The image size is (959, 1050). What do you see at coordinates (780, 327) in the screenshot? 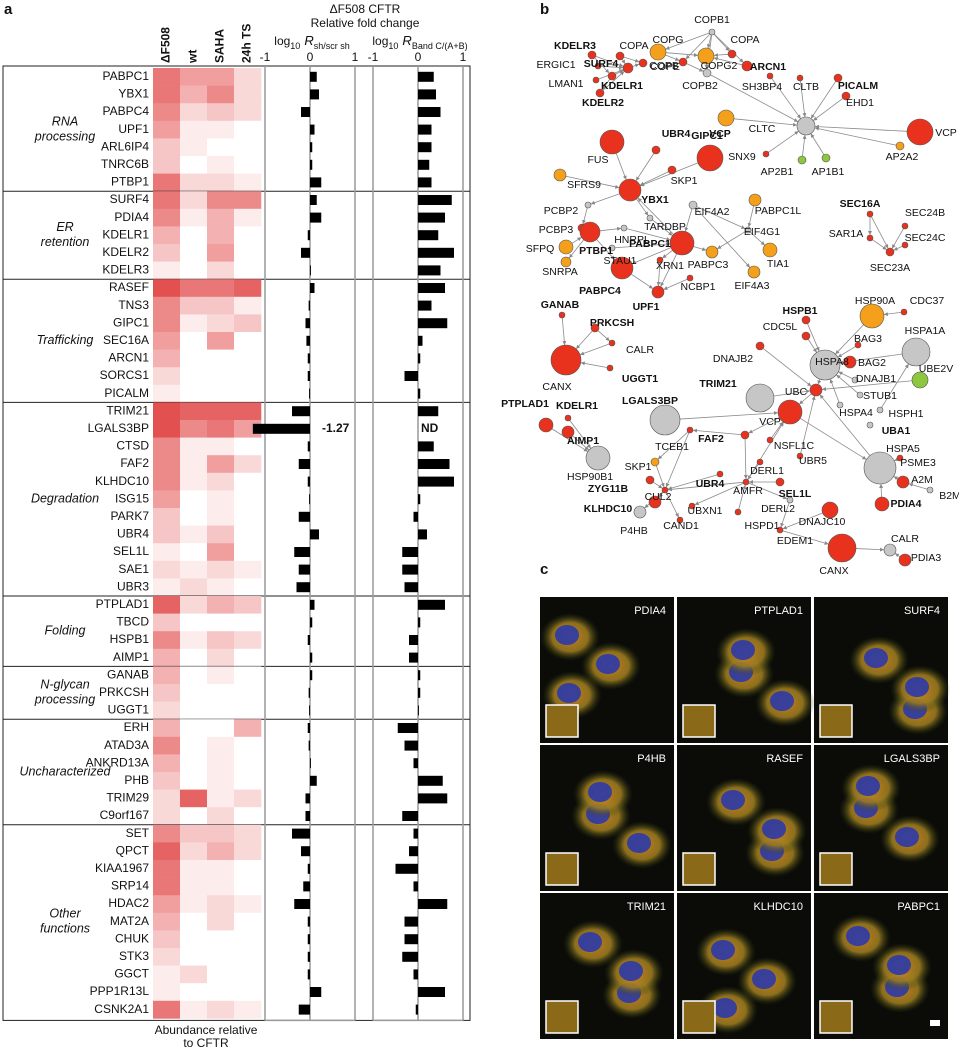
I see `node-label: CDC5L` at bounding box center [780, 327].